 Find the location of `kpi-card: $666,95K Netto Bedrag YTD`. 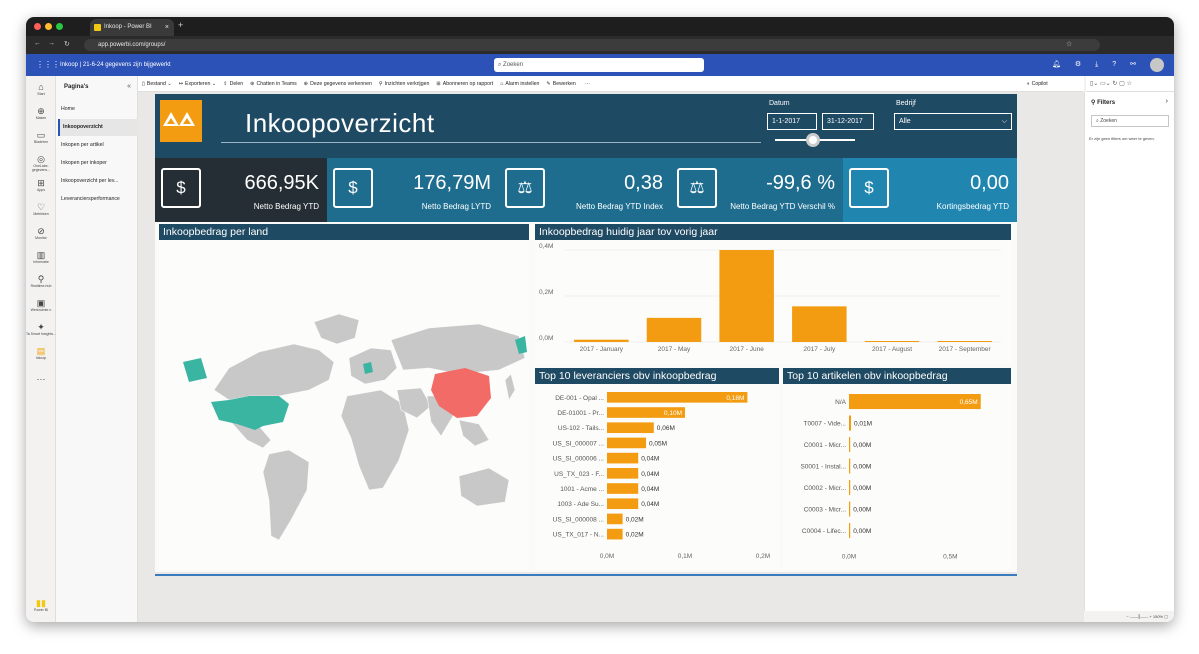

kpi-card: $666,95K Netto Bedrag YTD is located at coordinates (241, 190).